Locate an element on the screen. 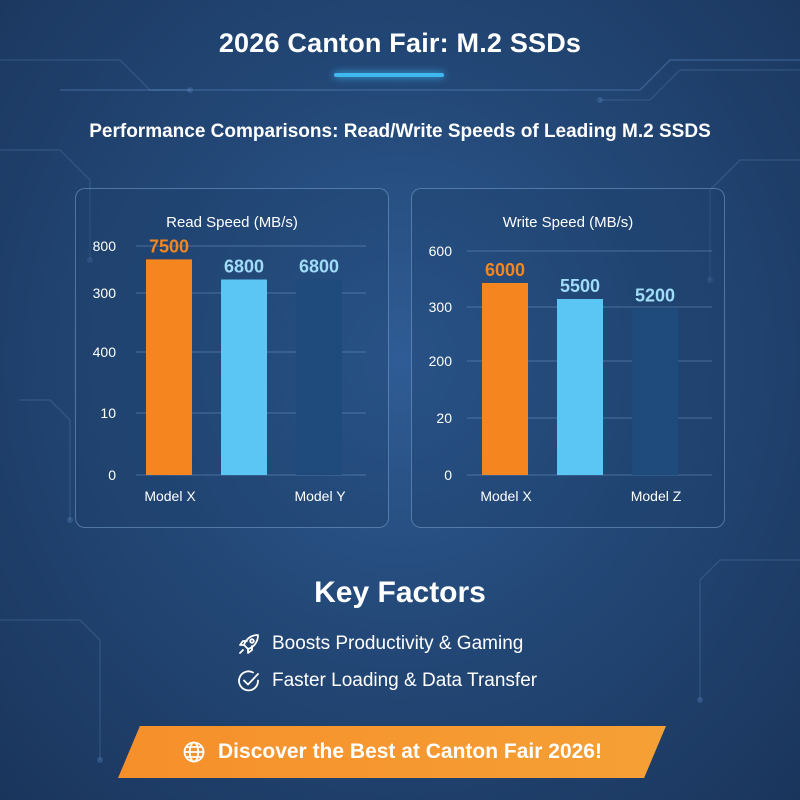  cta-text: Discover the Best at Canton Fair 2026! is located at coordinates (410, 751).